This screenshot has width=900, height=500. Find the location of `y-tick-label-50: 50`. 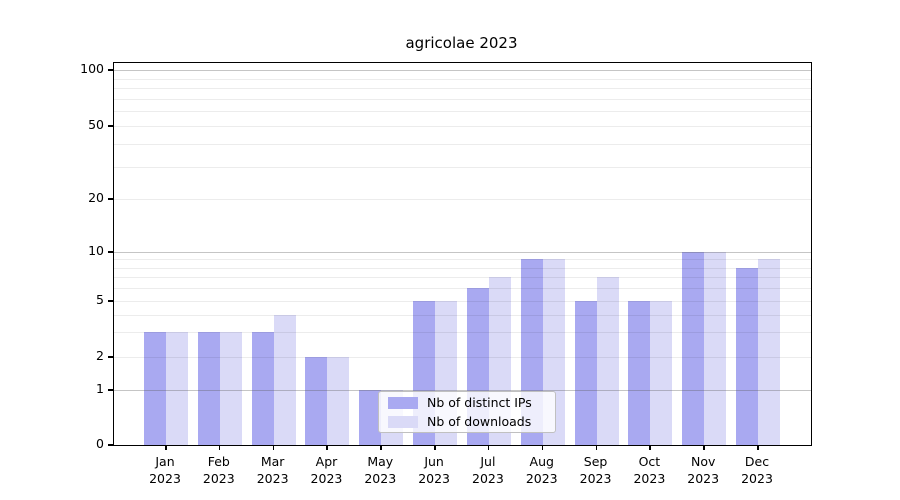

y-tick-label-50: 50 is located at coordinates (96, 124).